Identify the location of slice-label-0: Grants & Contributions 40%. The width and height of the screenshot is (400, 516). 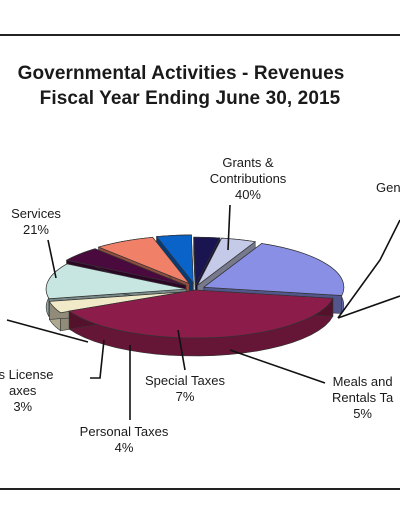
(248, 179).